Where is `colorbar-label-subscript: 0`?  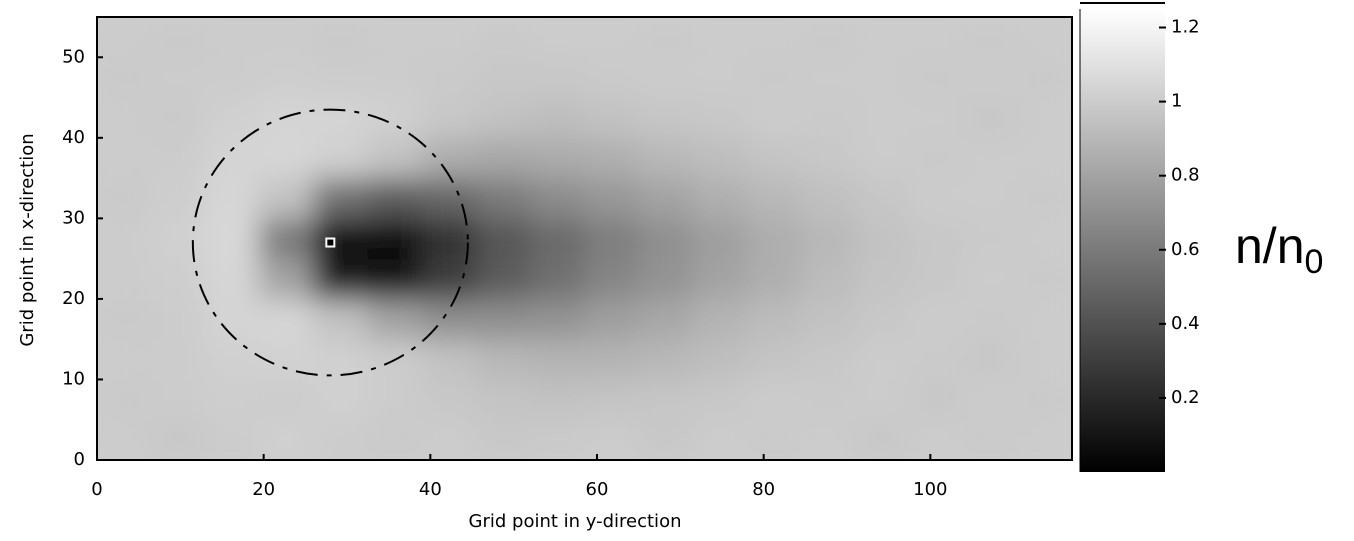 colorbar-label-subscript: 0 is located at coordinates (1314, 262).